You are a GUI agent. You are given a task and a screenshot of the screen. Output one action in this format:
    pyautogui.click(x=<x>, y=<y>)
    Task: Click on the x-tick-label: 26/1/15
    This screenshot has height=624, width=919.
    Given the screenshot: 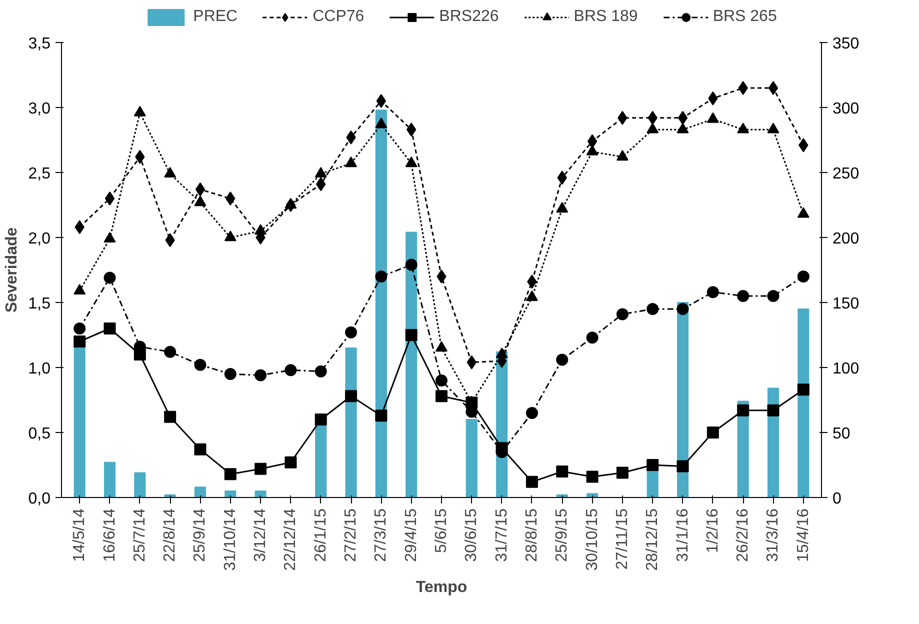 What is the action you would take?
    pyautogui.click(x=321, y=535)
    